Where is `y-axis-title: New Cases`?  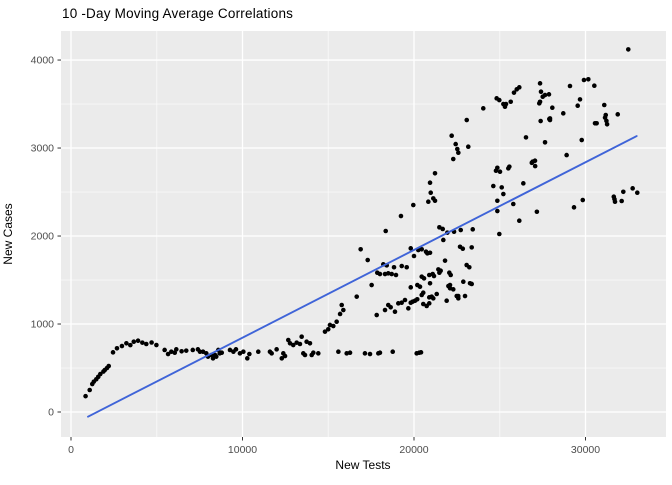
y-axis-title: New Cases is located at coordinates (8, 234).